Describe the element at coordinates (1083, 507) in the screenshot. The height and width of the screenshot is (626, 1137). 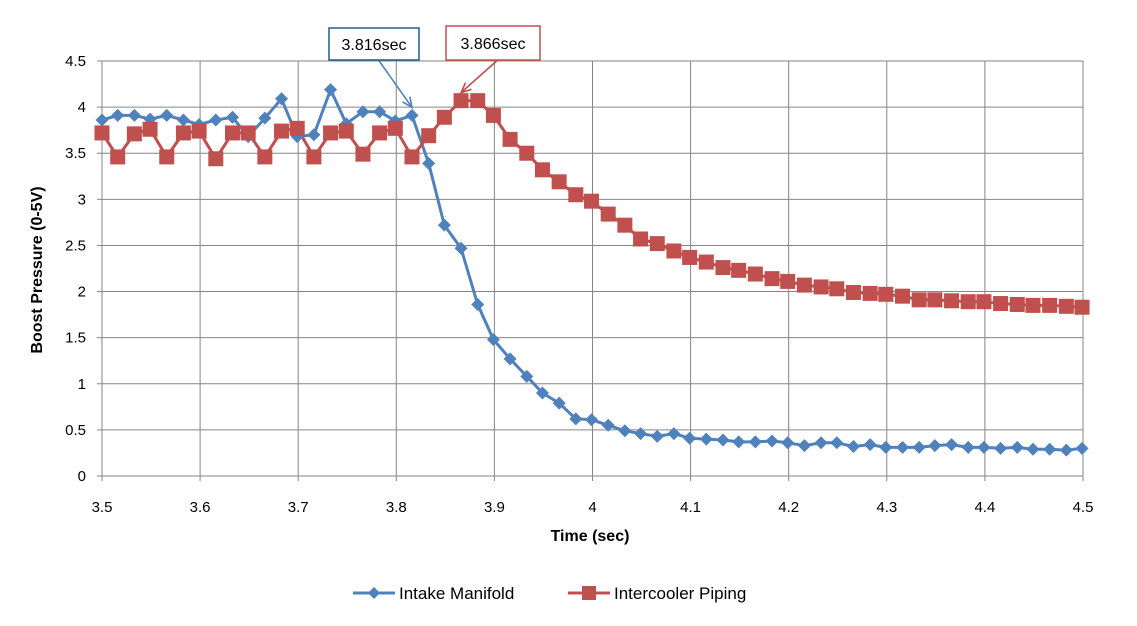
I see `x-tick-label: 4.5` at that location.